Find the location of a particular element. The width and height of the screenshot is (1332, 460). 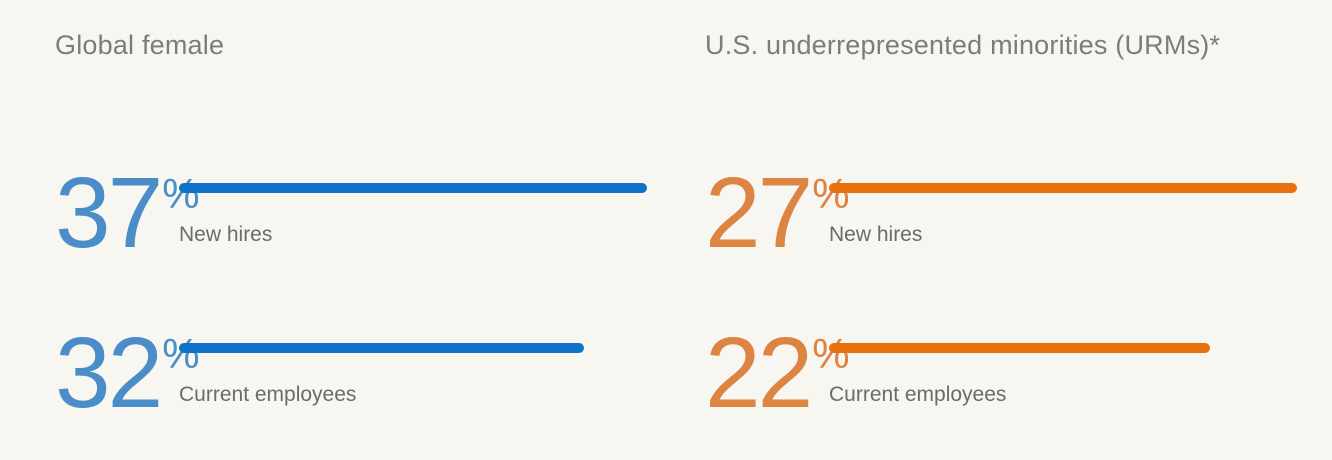

stat-row-urm-new-hires: 27% New hires is located at coordinates (1010, 220).